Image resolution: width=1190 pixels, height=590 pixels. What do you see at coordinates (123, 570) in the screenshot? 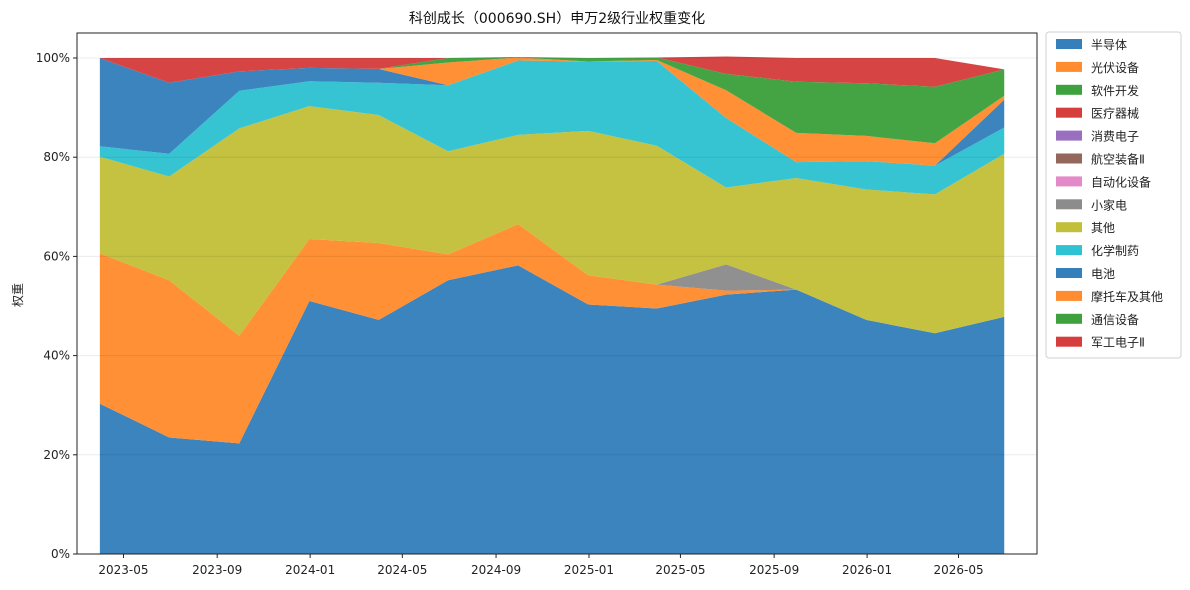
I see `x-tick-label: 2023-05` at bounding box center [123, 570].